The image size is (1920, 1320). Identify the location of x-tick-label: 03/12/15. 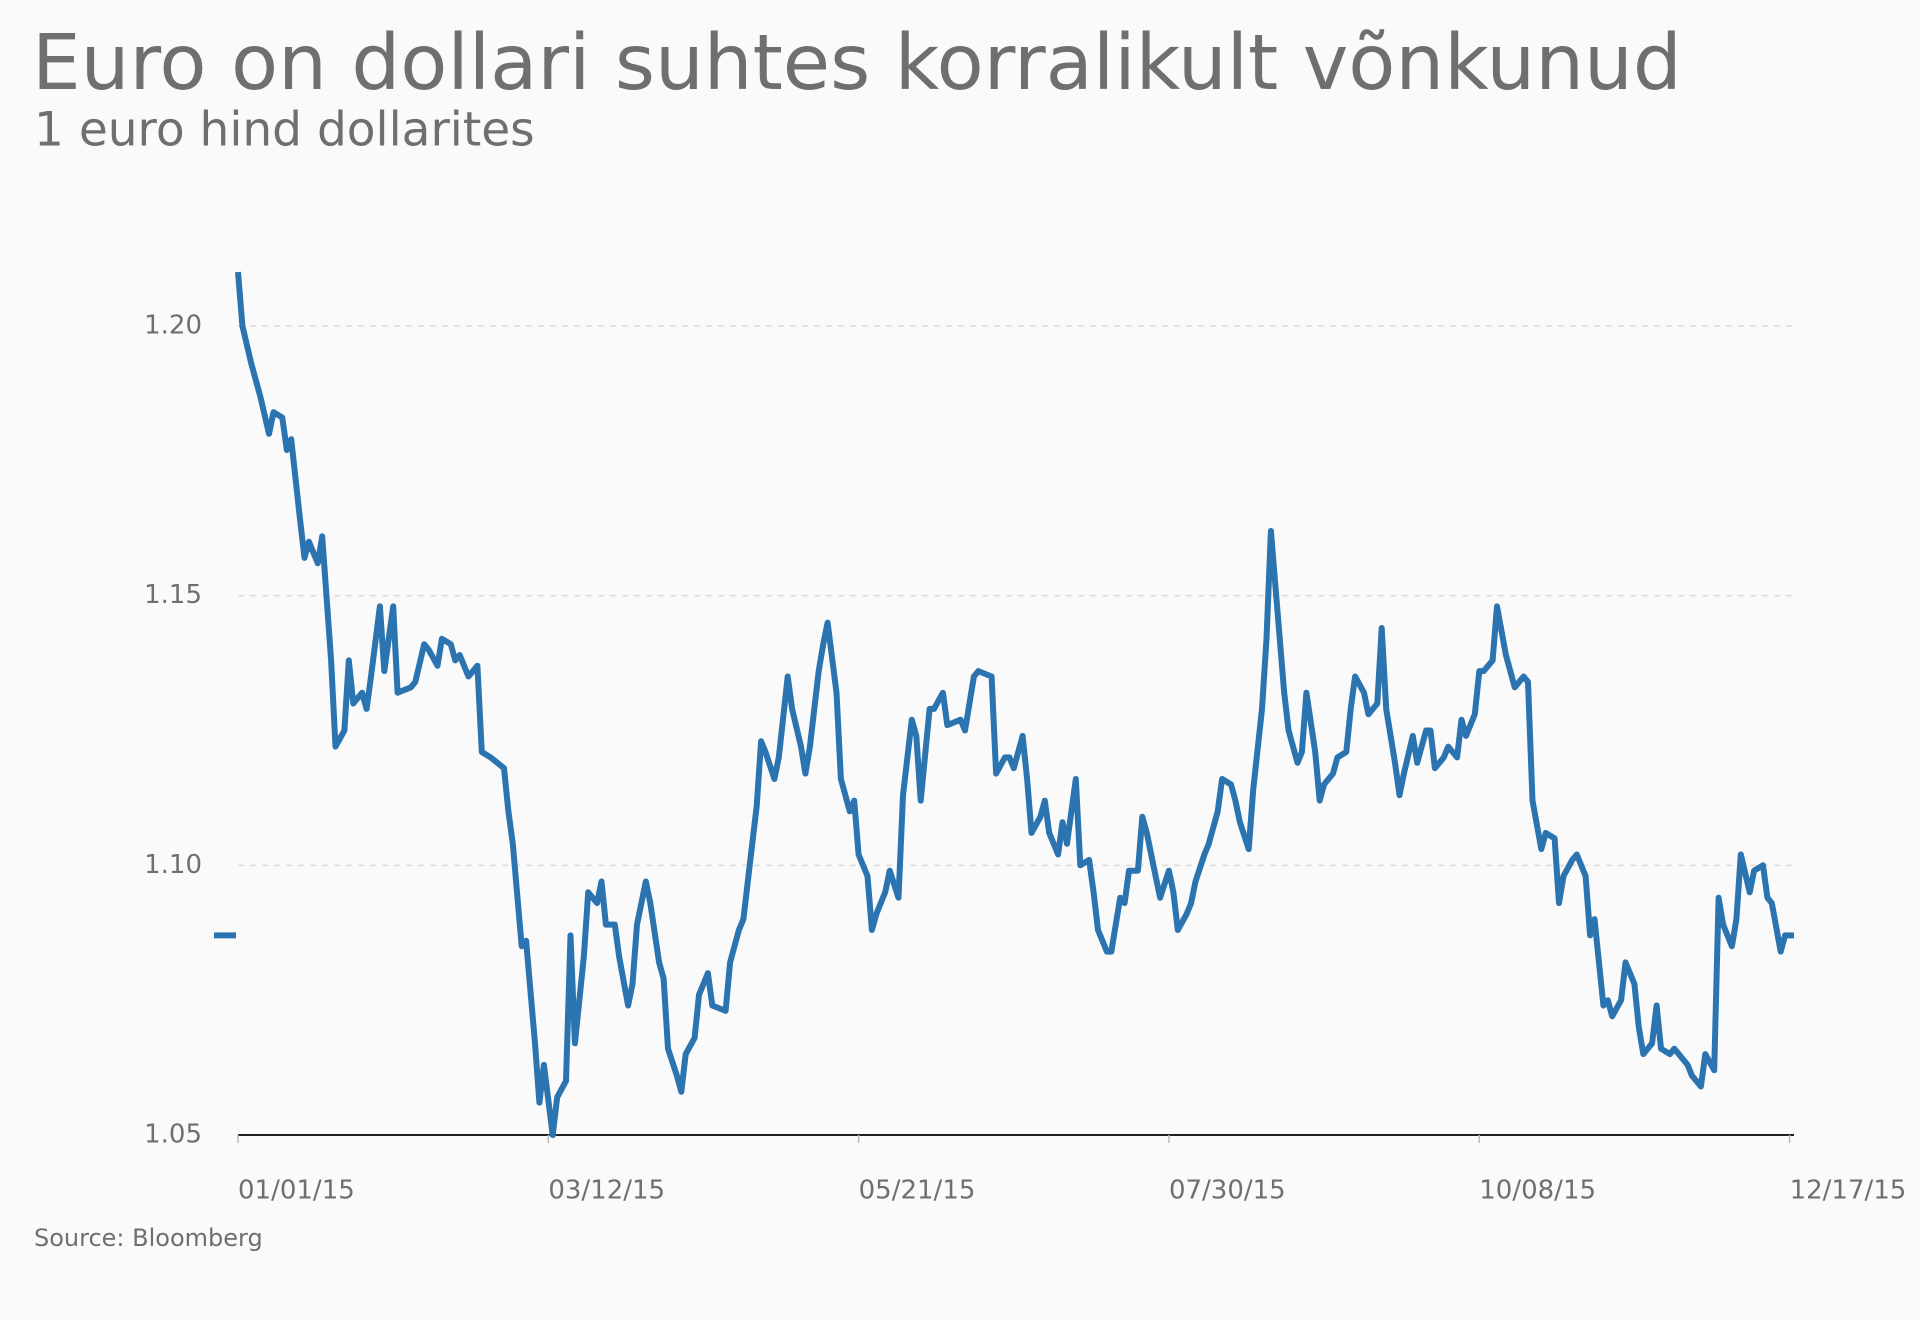
(606, 1191).